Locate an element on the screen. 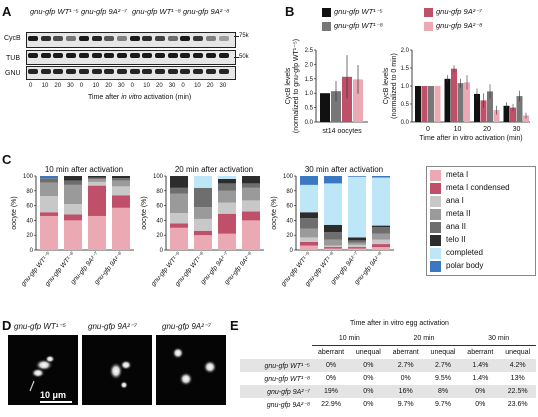  row-label-gnu: GNU is located at coordinates (13, 73).